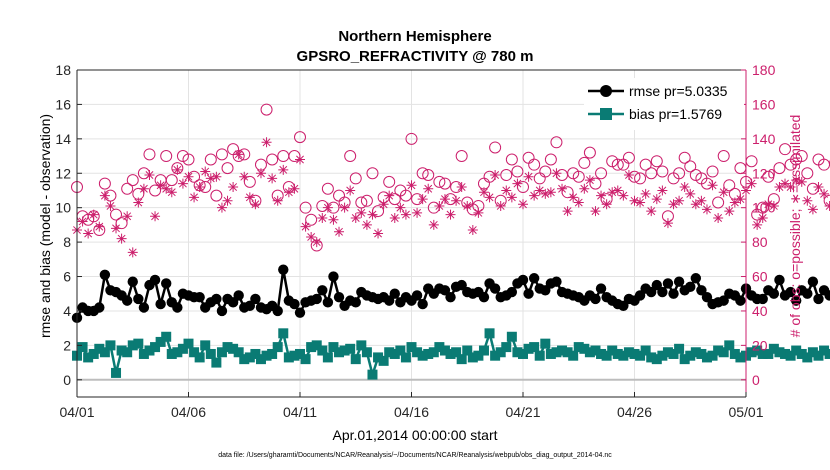  I want to click on x-axis-label: Apr.01,2014 00:00:00 start, so click(414, 435).